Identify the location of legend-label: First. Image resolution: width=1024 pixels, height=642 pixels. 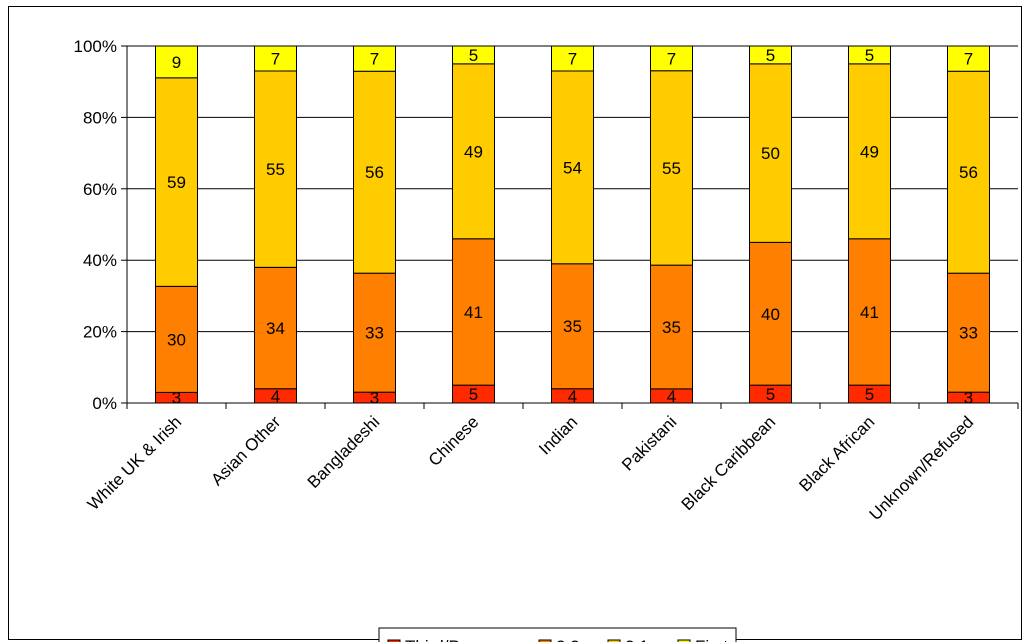
(711, 639).